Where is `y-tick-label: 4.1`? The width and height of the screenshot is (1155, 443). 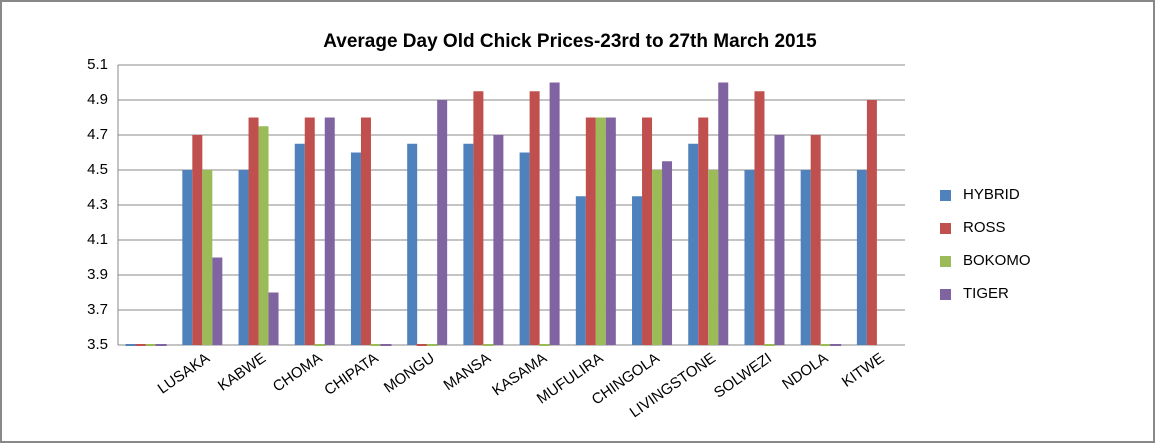 y-tick-label: 4.1 is located at coordinates (97, 239).